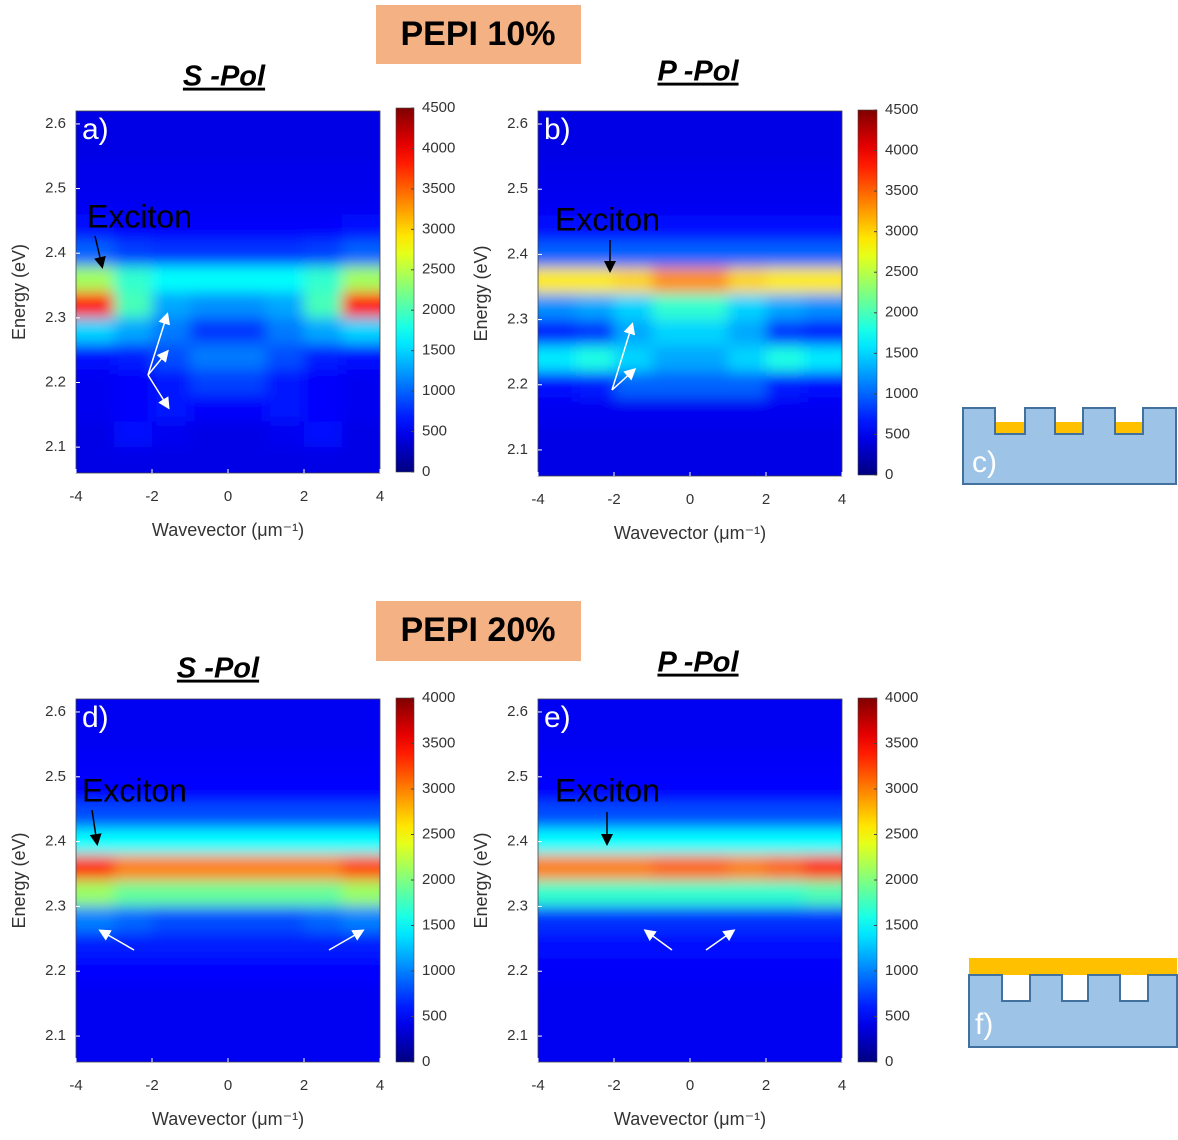  What do you see at coordinates (984, 462) in the screenshot?
I see `diagram-label: c)` at bounding box center [984, 462].